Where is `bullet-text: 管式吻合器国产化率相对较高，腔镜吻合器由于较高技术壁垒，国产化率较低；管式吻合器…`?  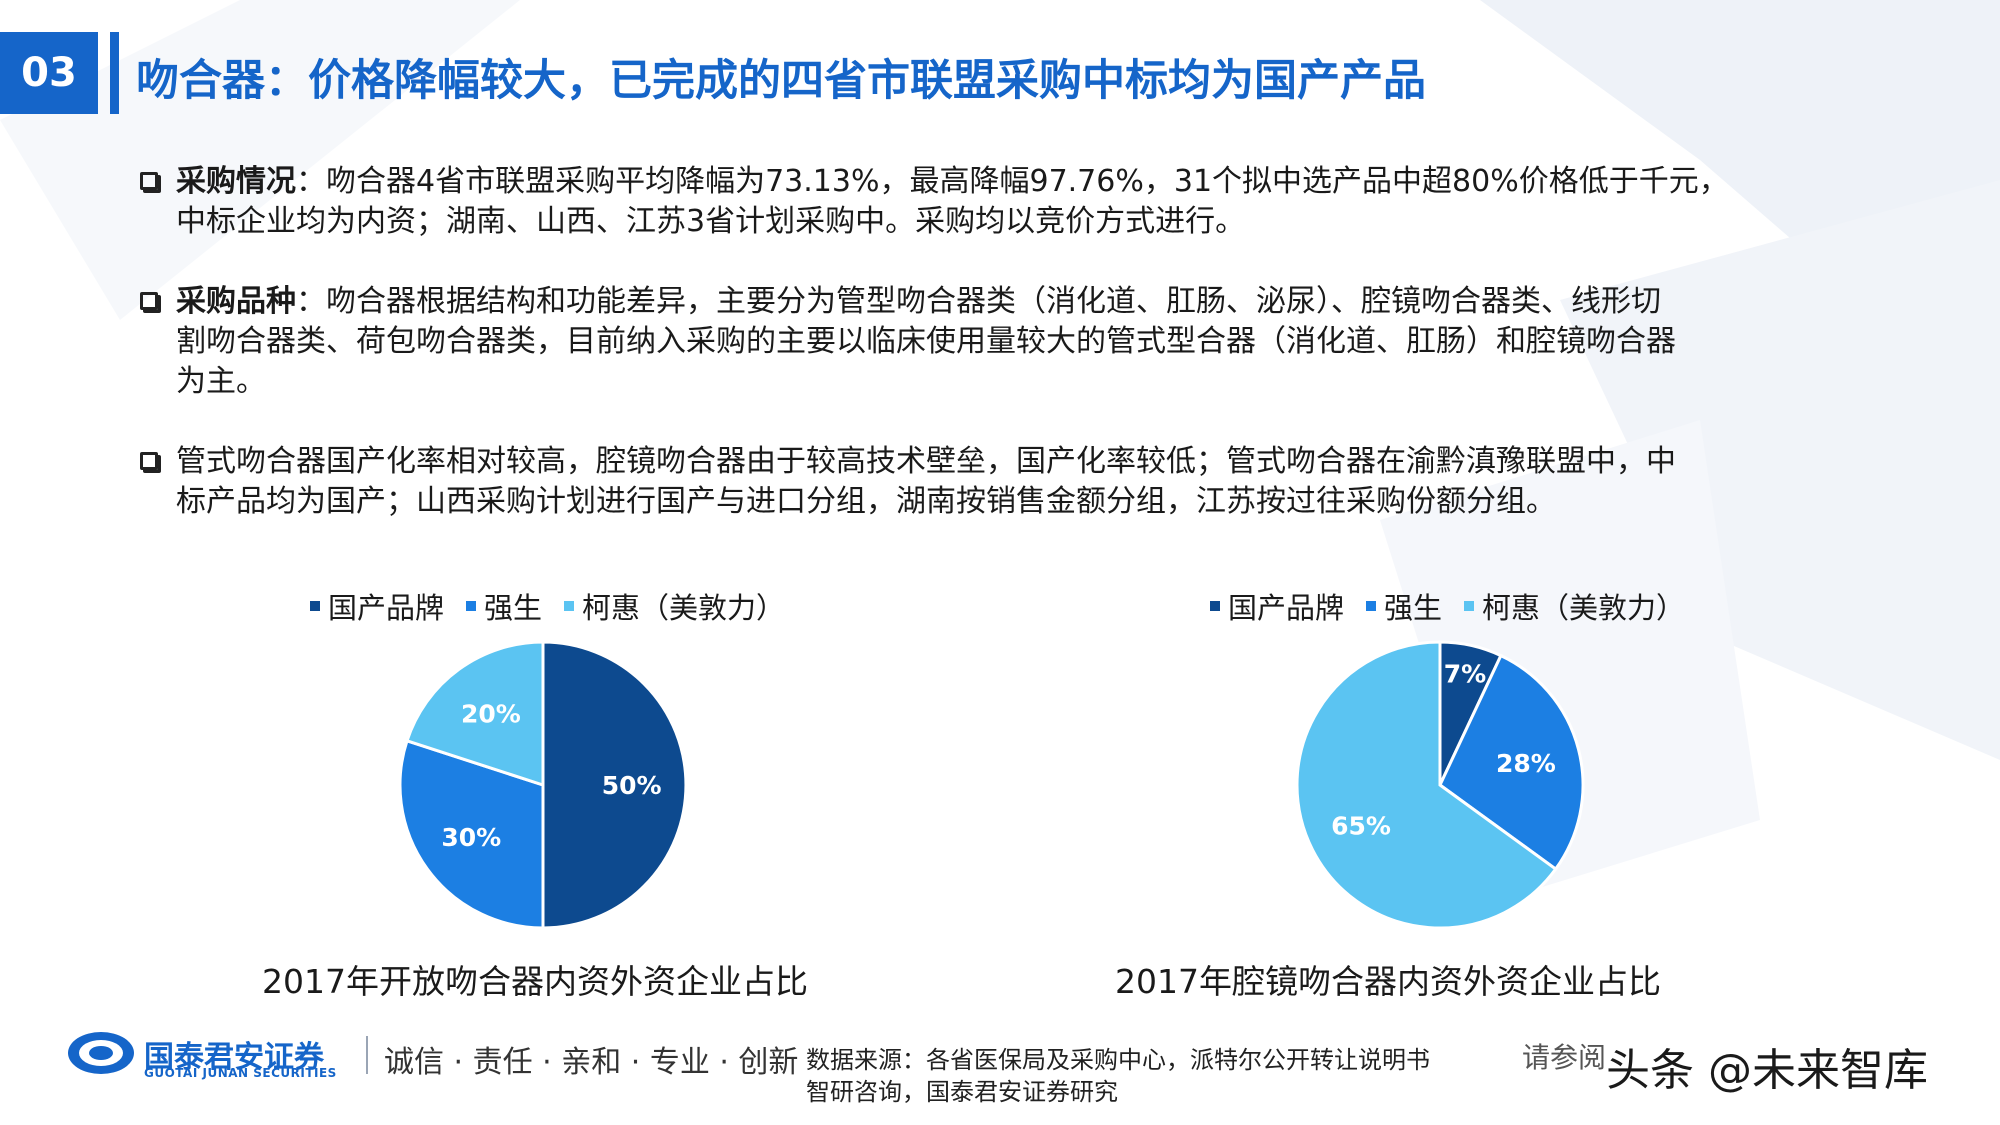 bullet-text: 管式吻合器国产化率相对较高，腔镜吻合器由于较高技术壁垒，国产化率较低；管式吻合器… is located at coordinates (926, 461).